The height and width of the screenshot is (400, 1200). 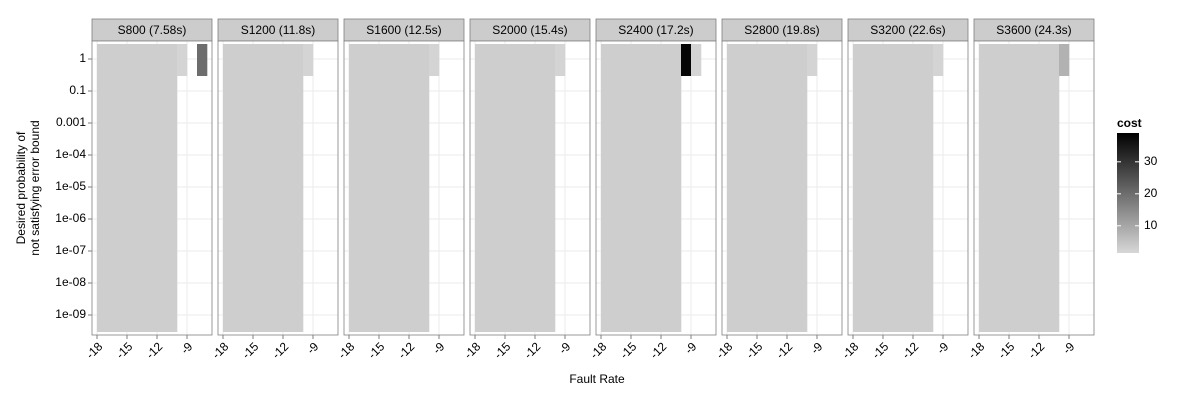 What do you see at coordinates (278, 30) in the screenshot?
I see `facet-title: S1200 (11.8s)` at bounding box center [278, 30].